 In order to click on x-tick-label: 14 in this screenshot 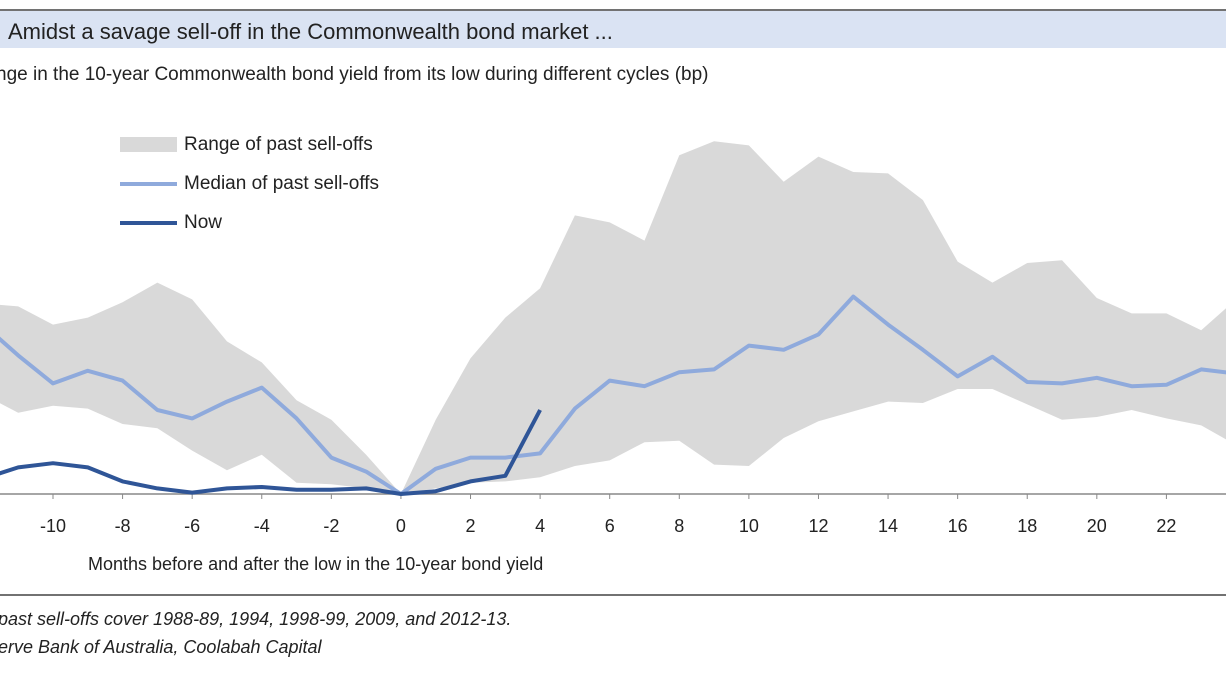, I will do `click(888, 526)`.